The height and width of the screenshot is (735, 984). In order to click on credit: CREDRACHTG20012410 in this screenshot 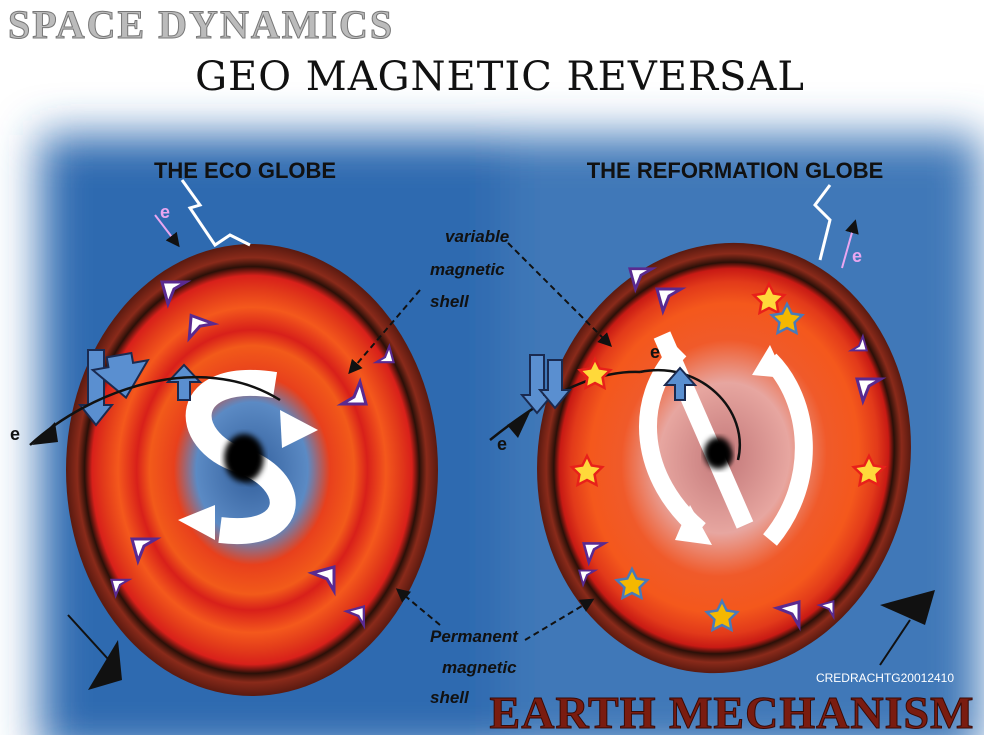, I will do `click(885, 678)`.